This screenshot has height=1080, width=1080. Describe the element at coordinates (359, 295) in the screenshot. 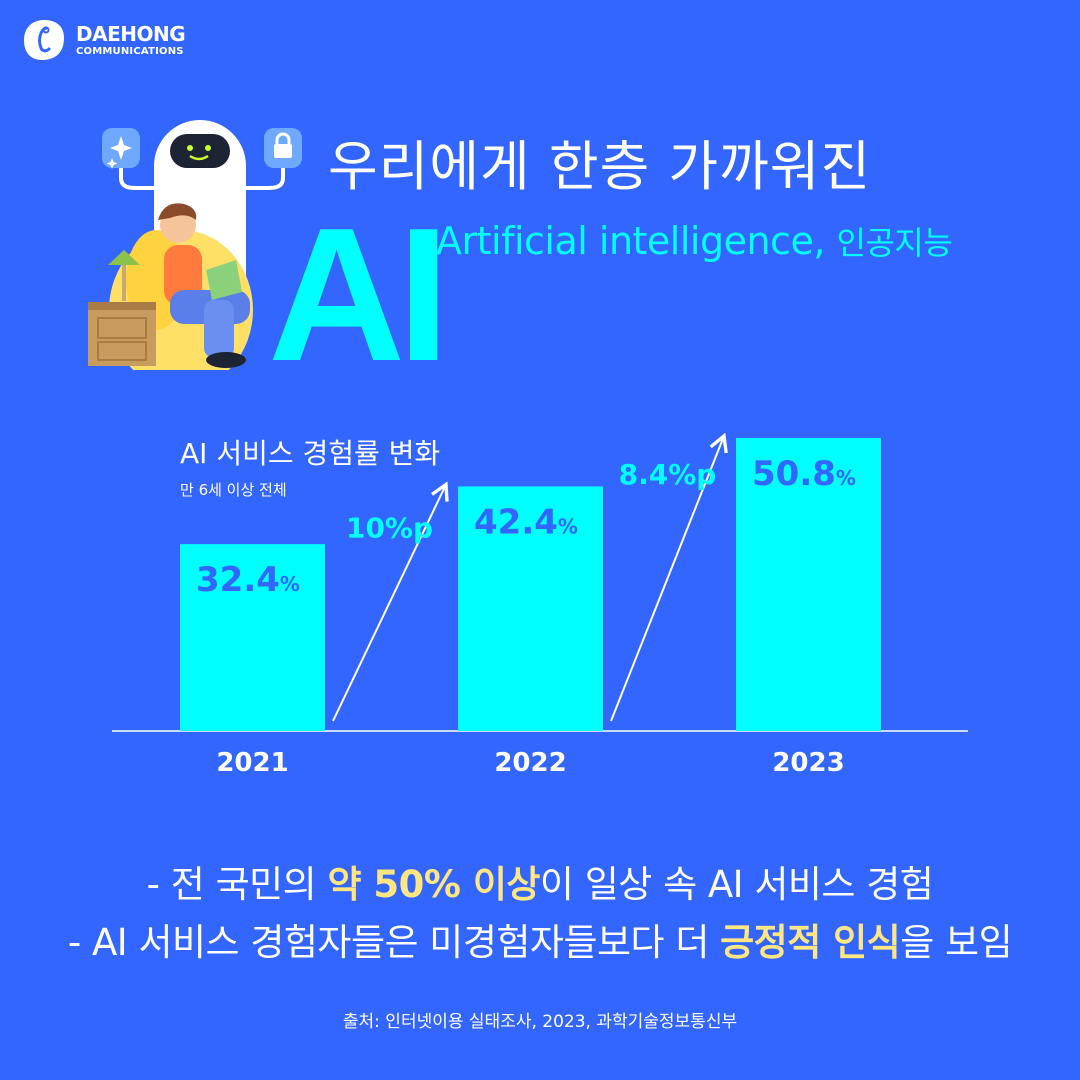

I see `hero-ai-text: AI` at that location.